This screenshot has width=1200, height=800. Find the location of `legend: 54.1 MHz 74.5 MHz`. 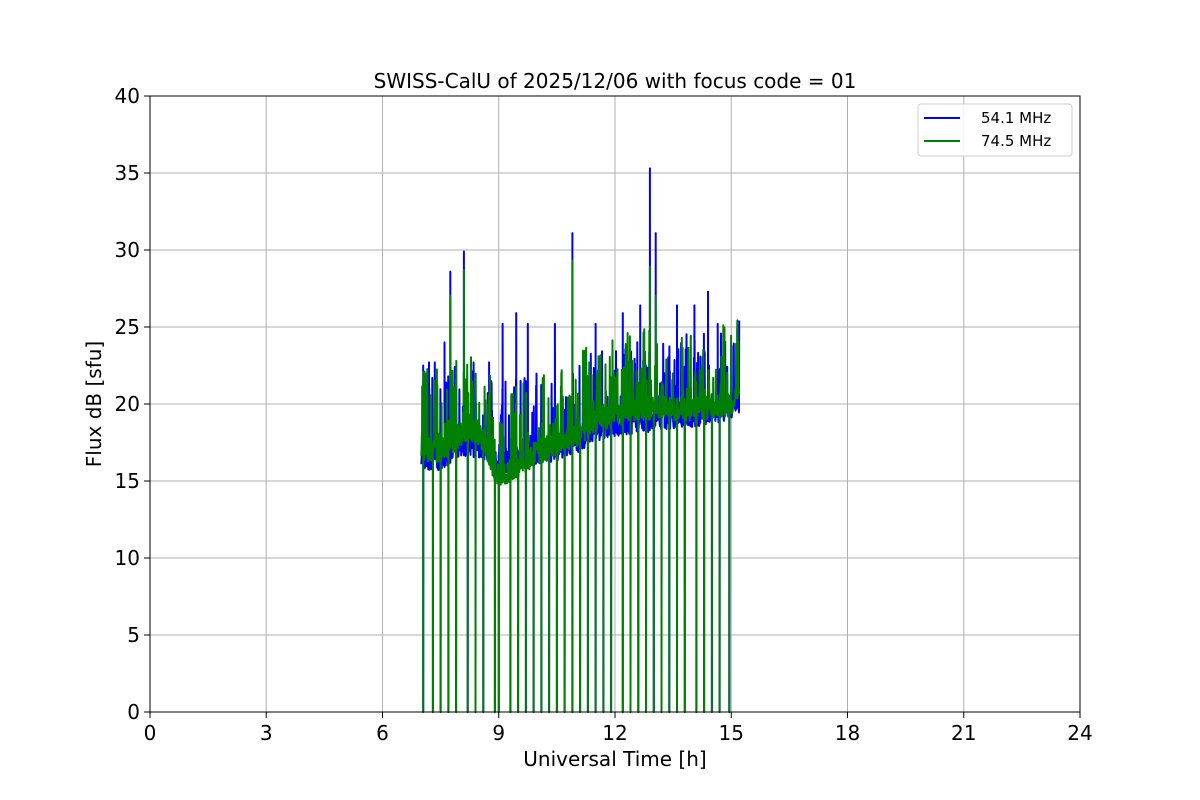

legend: 54.1 MHz 74.5 MHz is located at coordinates (995, 130).